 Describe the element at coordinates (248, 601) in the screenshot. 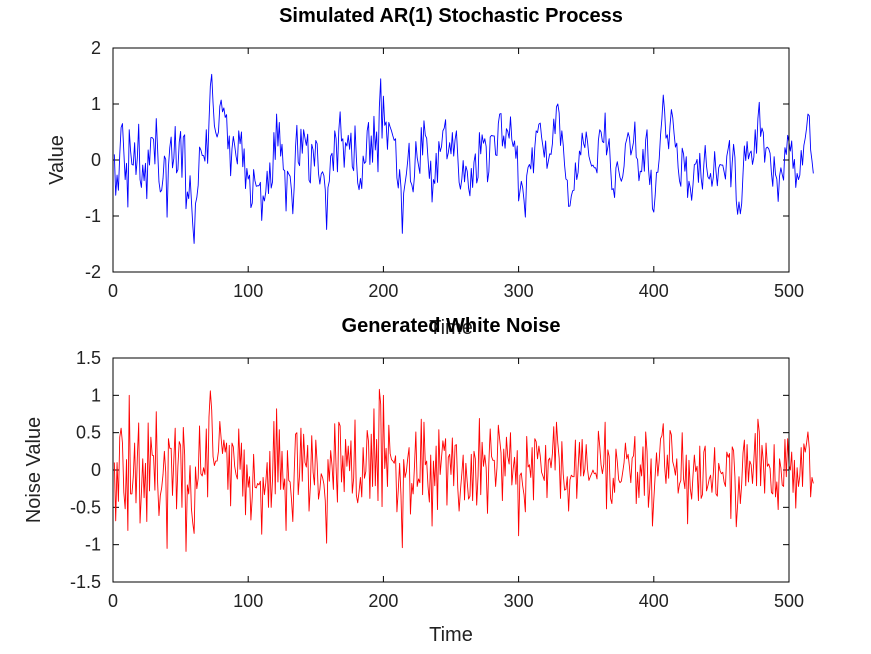

I see `noise-x-tick-label: 100` at that location.